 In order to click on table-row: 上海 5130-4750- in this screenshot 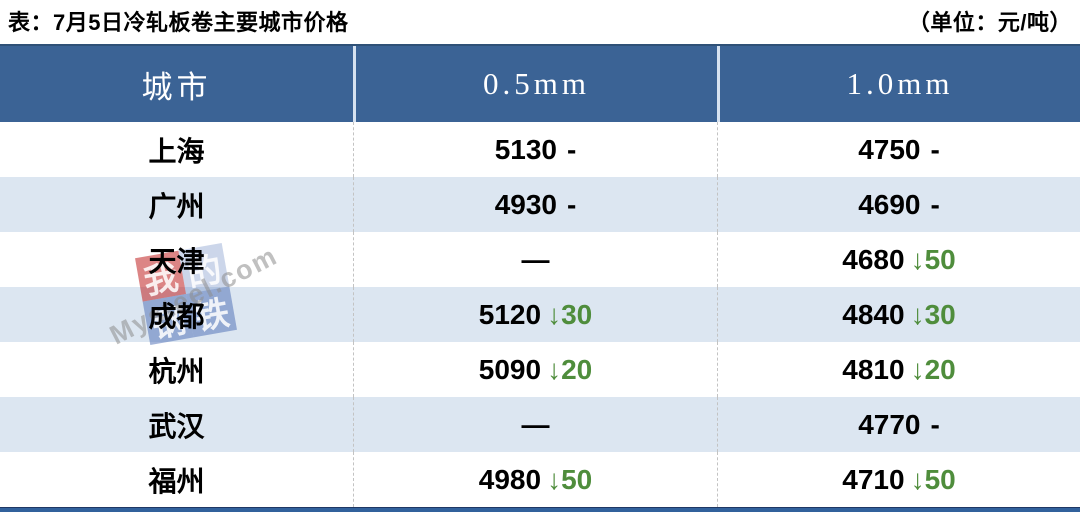, I will do `click(540, 149)`.